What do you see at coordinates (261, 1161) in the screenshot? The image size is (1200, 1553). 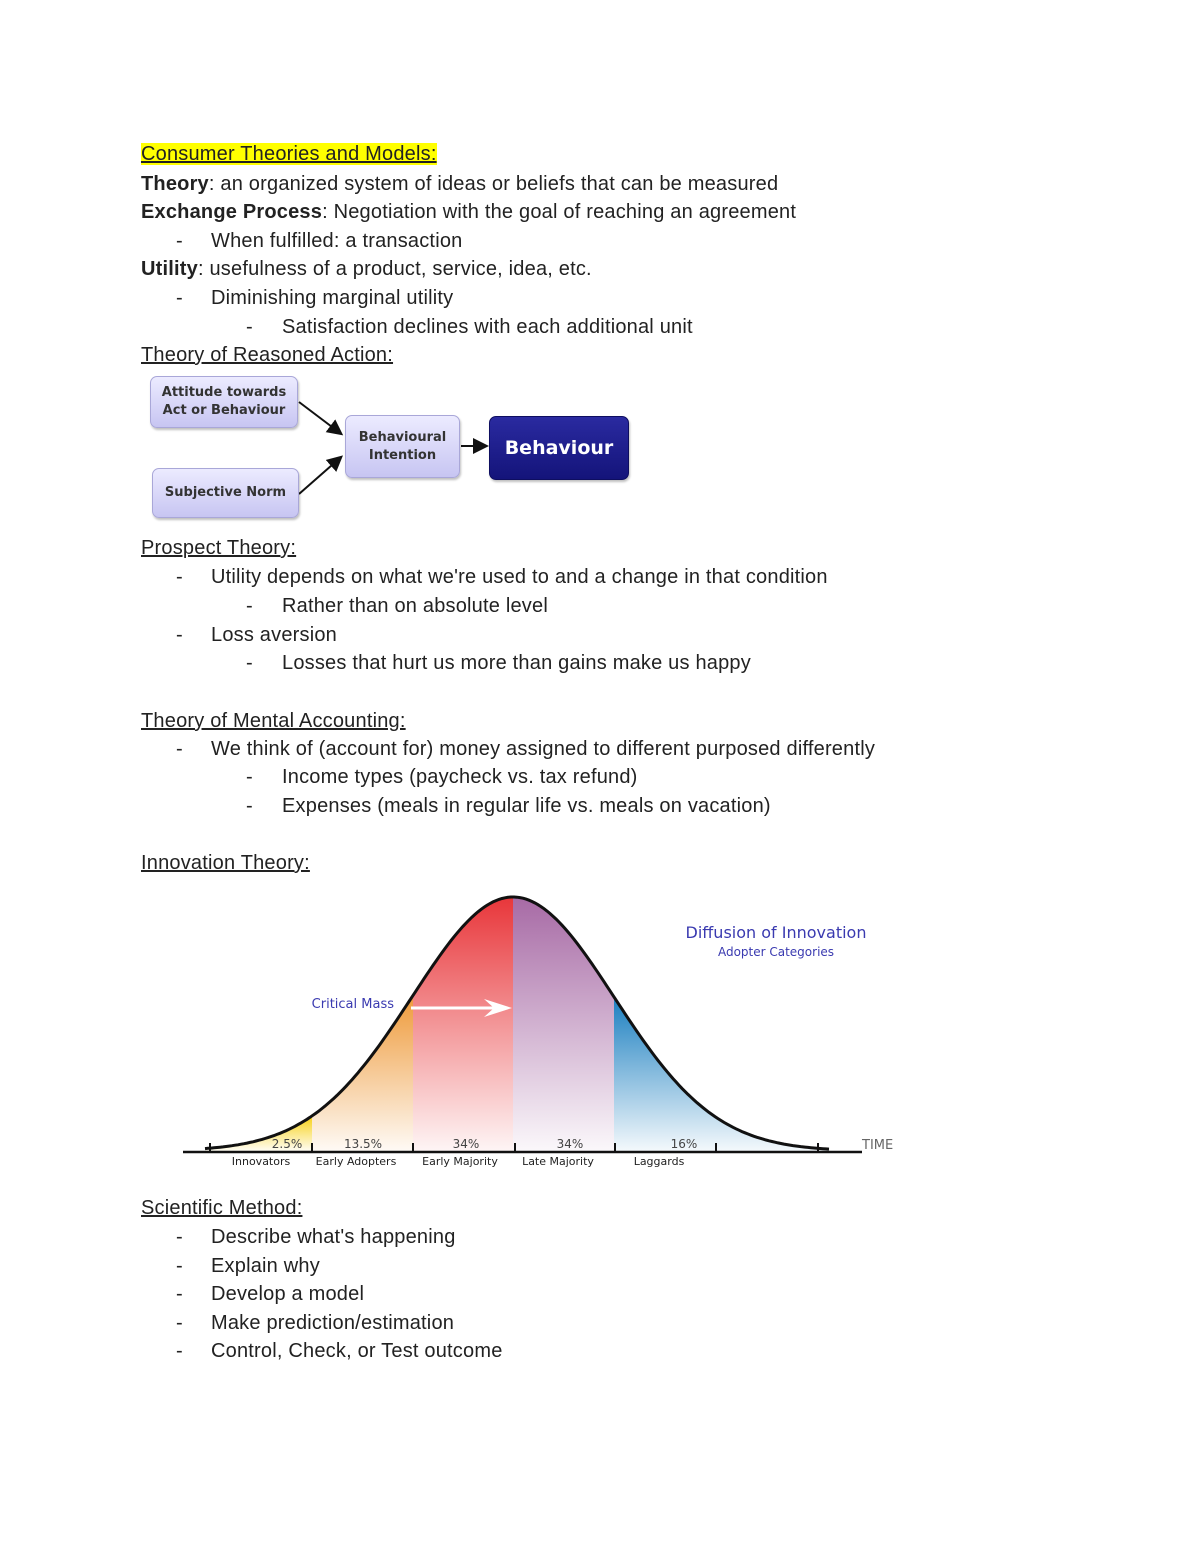 I see `category-label: Innovators` at bounding box center [261, 1161].